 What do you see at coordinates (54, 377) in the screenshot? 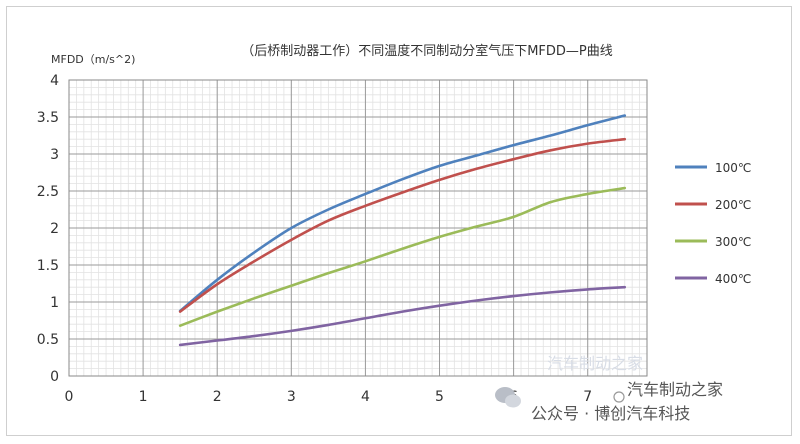
I see `y-tick-label: 0` at bounding box center [54, 377].